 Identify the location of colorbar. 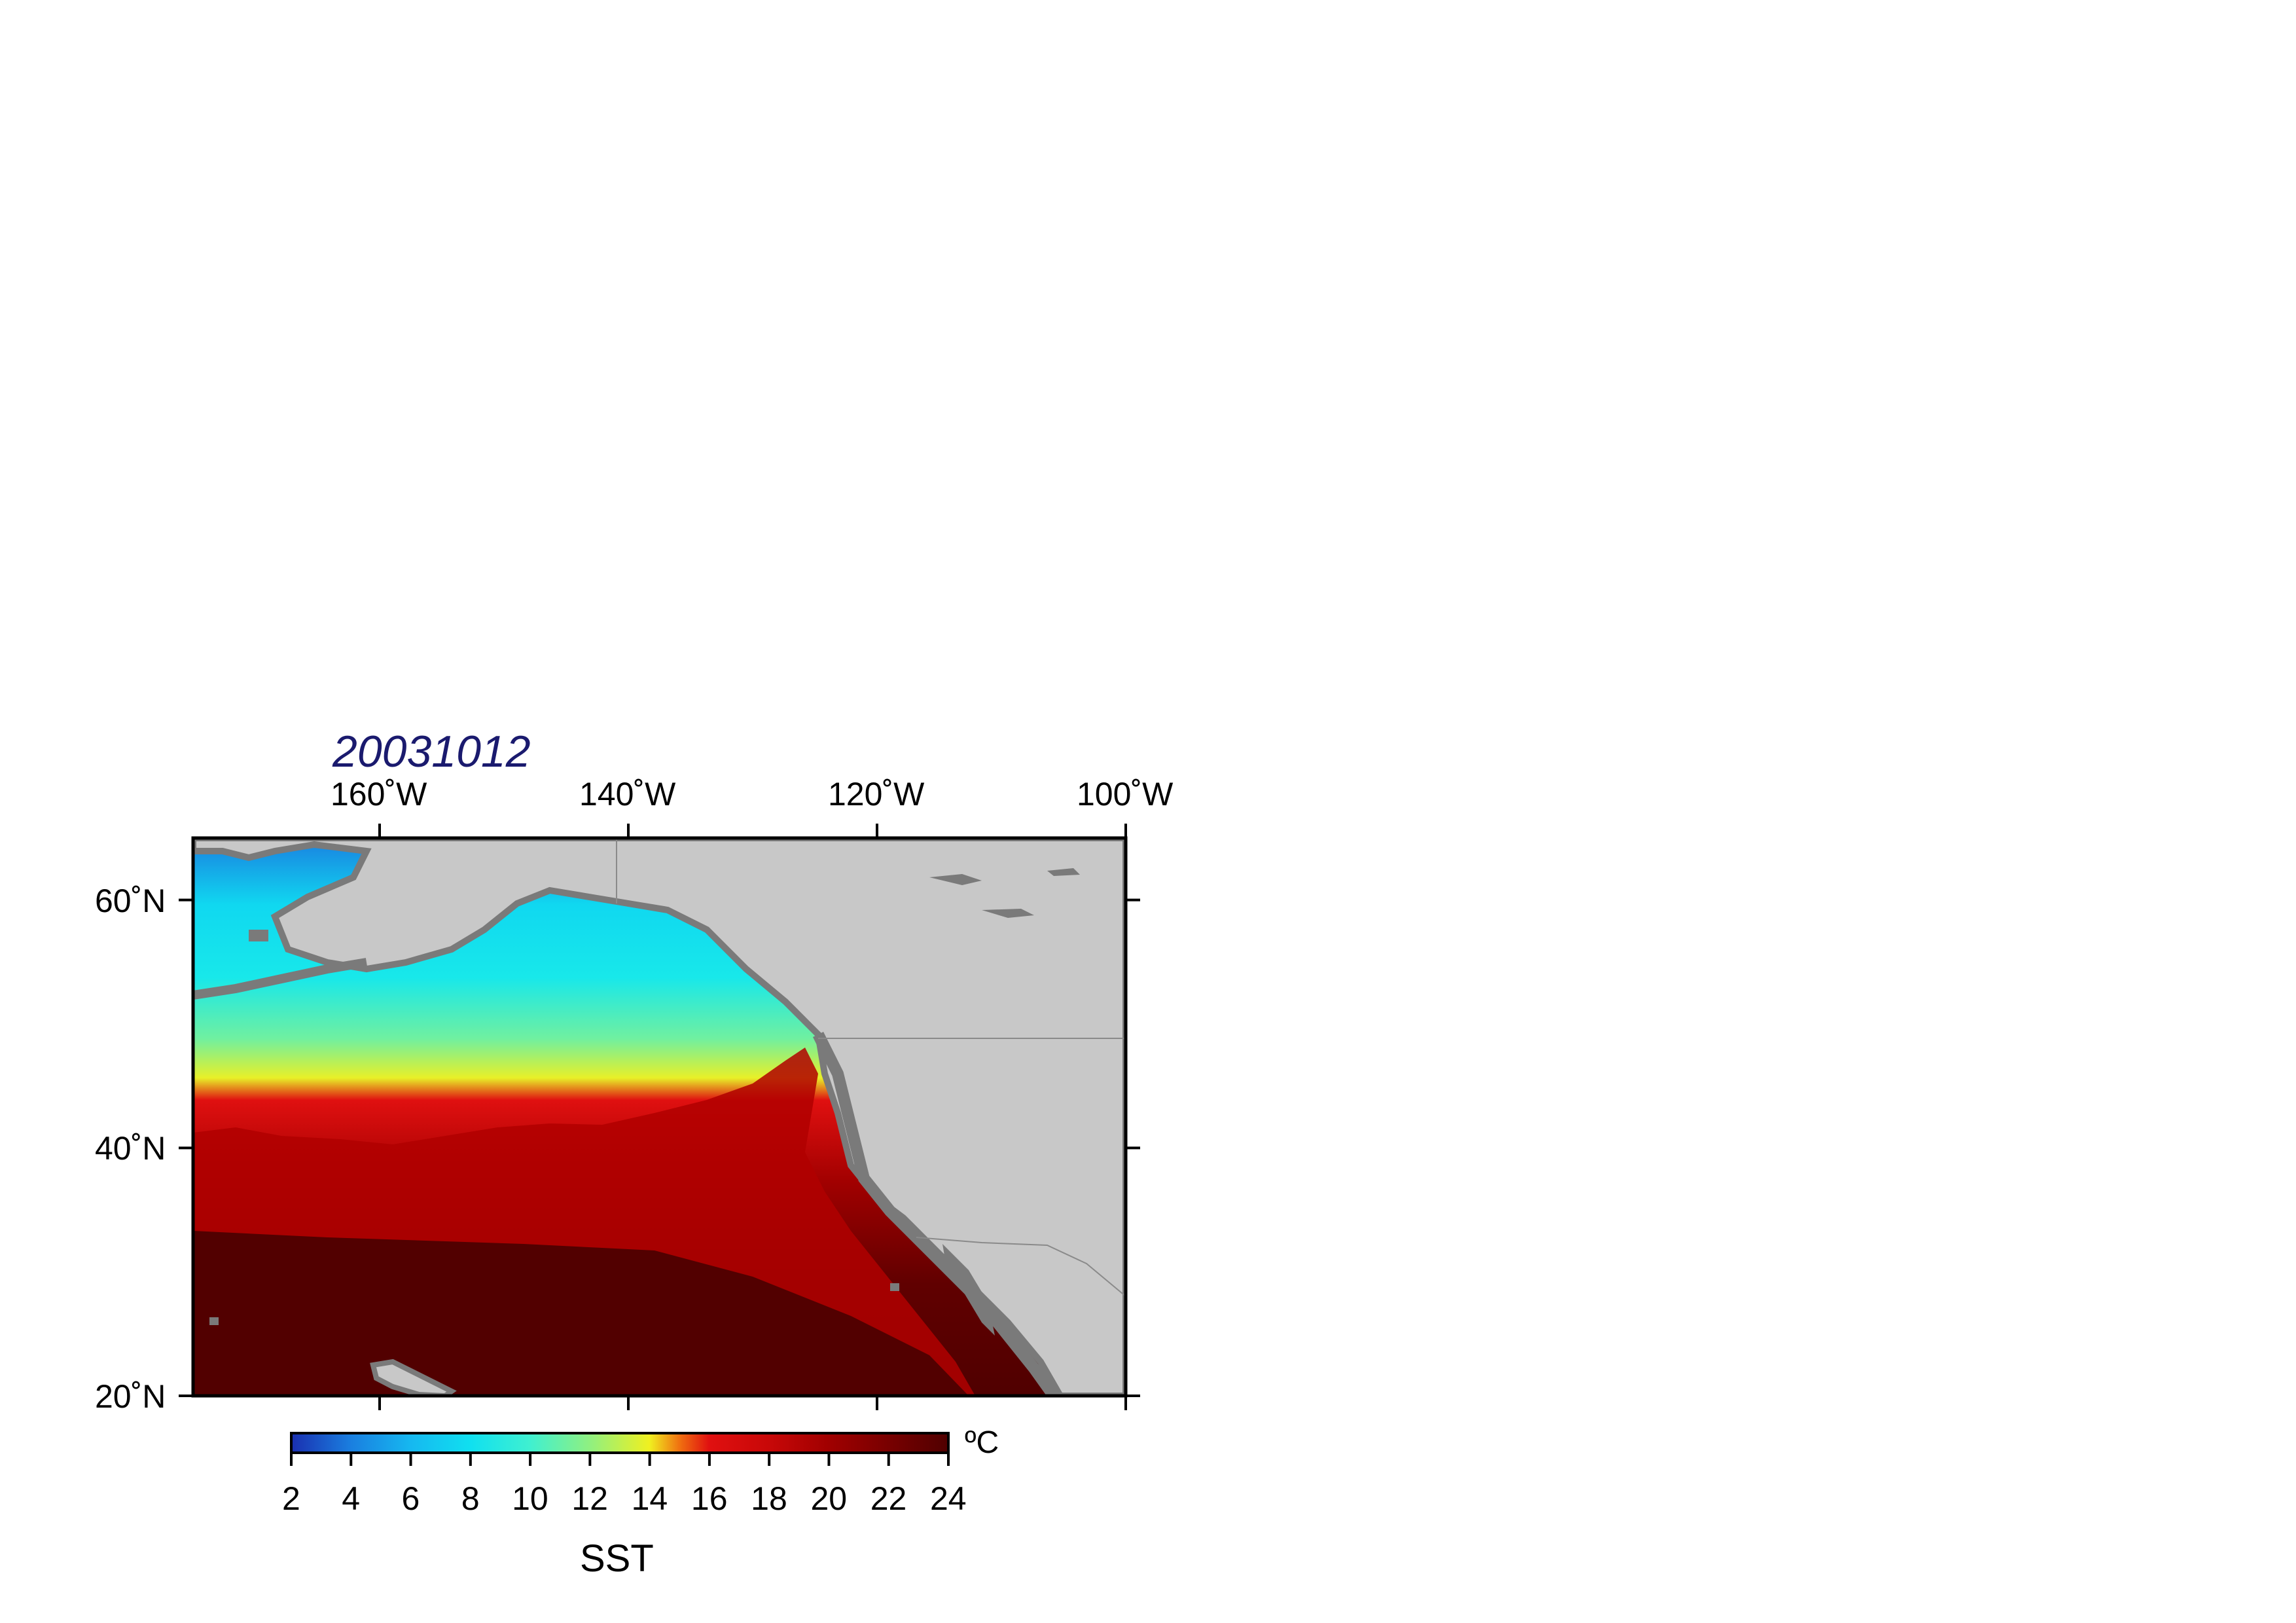
(620, 1443).